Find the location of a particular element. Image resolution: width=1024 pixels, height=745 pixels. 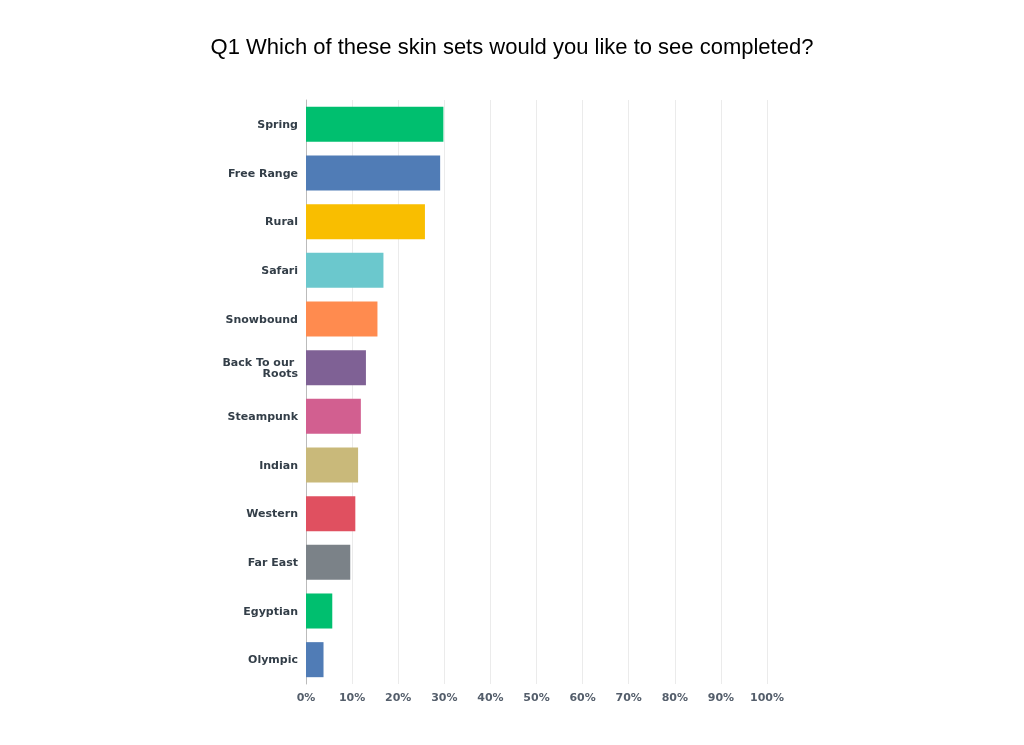

y-tick-label: Olympic is located at coordinates (273, 660).